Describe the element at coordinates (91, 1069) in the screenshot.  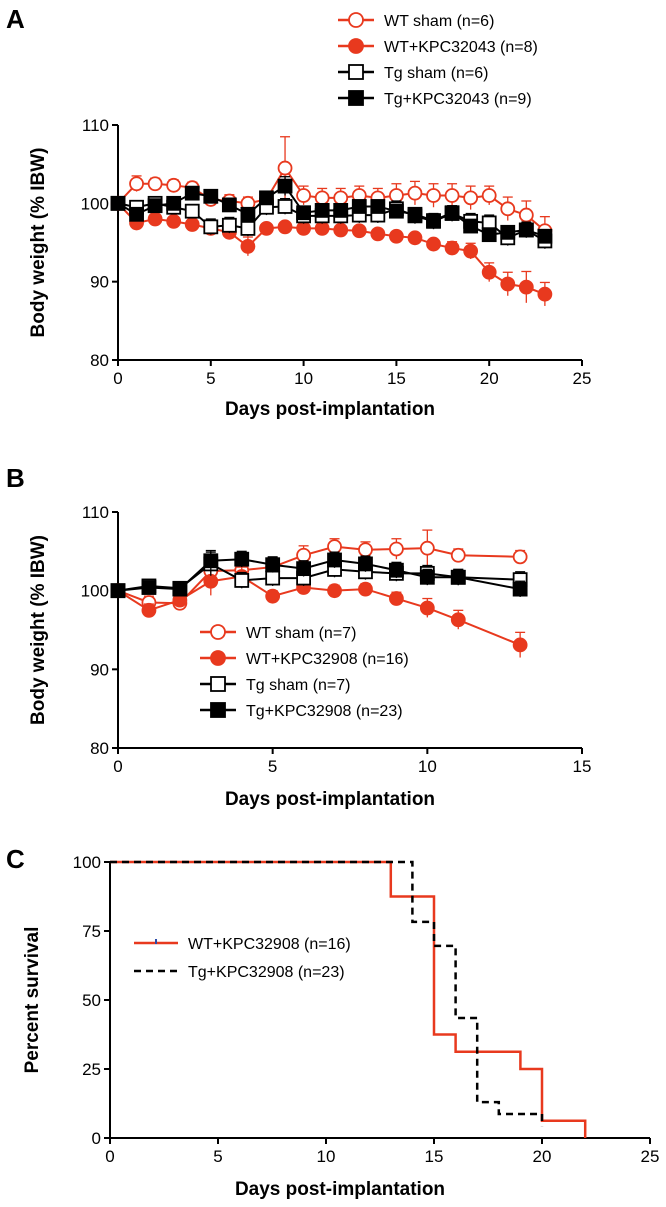
I see `y-tick-label: 25` at that location.